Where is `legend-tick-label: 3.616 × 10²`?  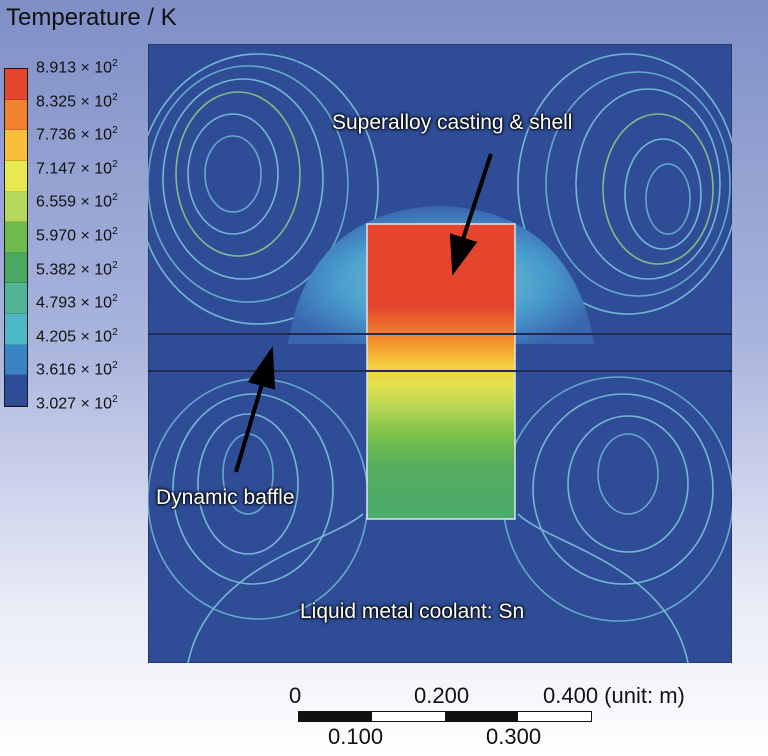
legend-tick-label: 3.616 × 10² is located at coordinates (77, 369).